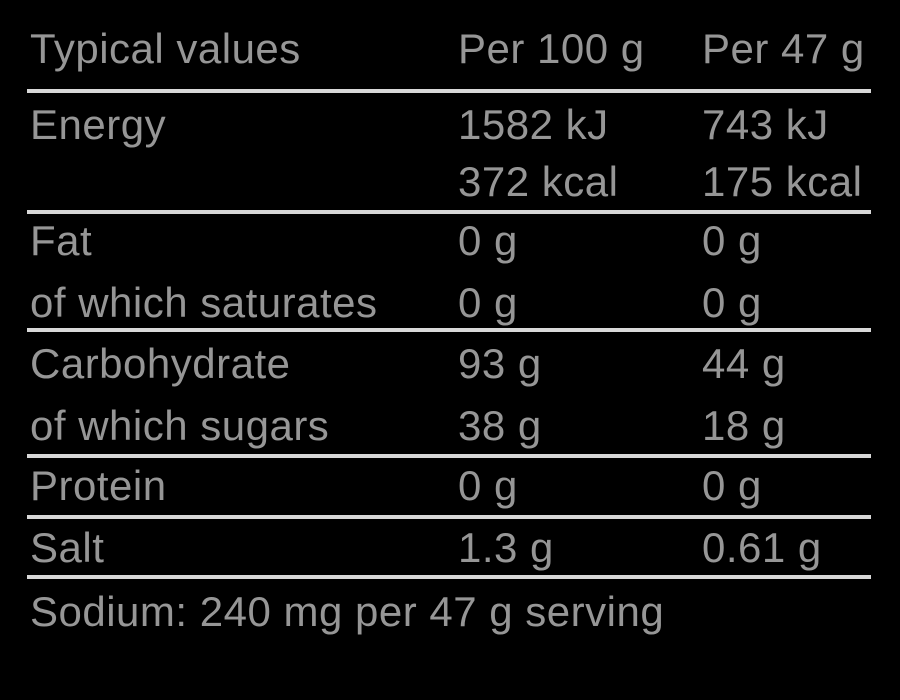  What do you see at coordinates (449, 456) in the screenshot?
I see `divider-under-carbohydrate` at bounding box center [449, 456].